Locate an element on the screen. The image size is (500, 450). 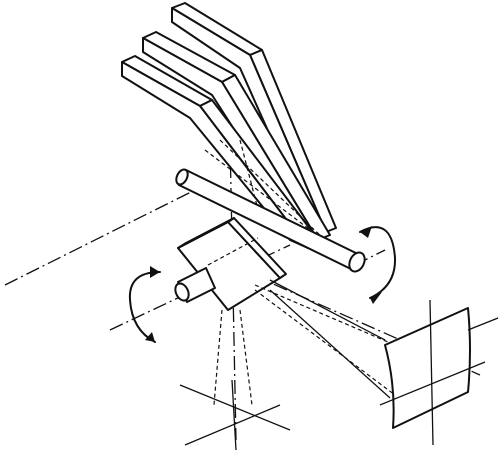
screen-horizontal-mark is located at coordinates (432, 383).